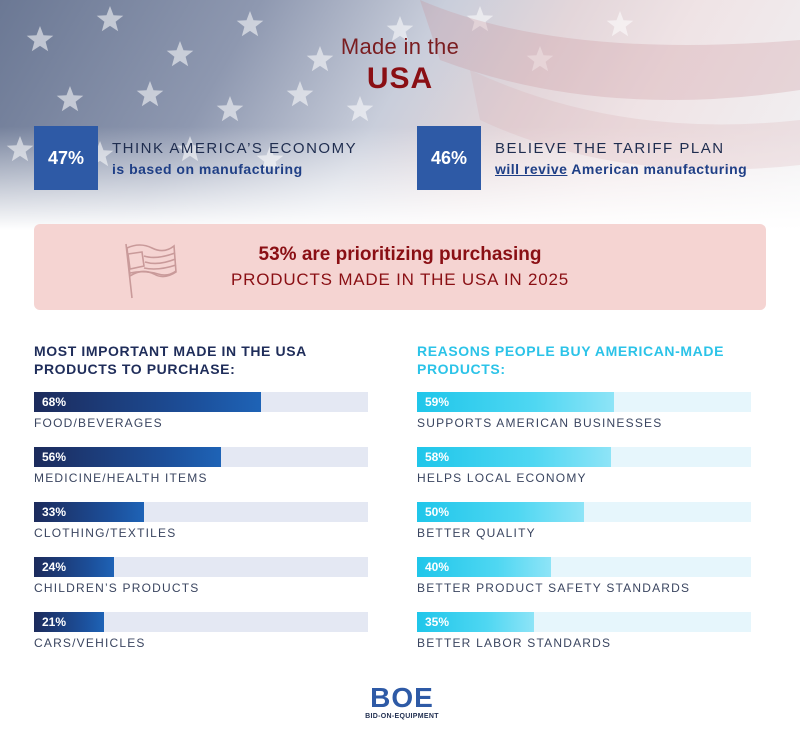  Describe the element at coordinates (151, 271) in the screenshot. I see `flag-icon` at that location.